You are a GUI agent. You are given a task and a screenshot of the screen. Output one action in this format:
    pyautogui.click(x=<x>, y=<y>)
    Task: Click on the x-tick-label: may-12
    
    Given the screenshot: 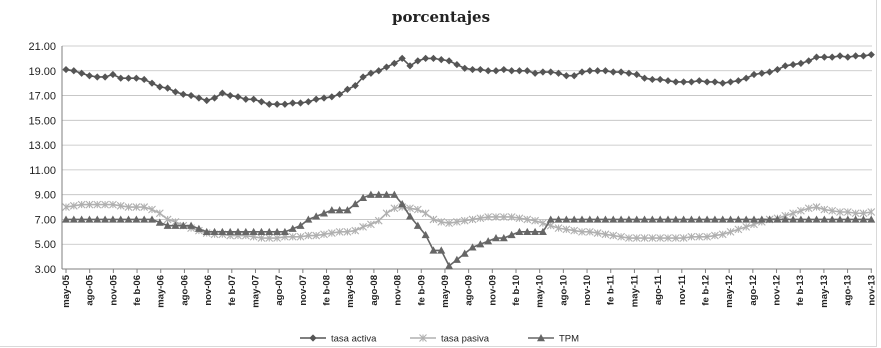 What is the action you would take?
    pyautogui.click(x=729, y=291)
    